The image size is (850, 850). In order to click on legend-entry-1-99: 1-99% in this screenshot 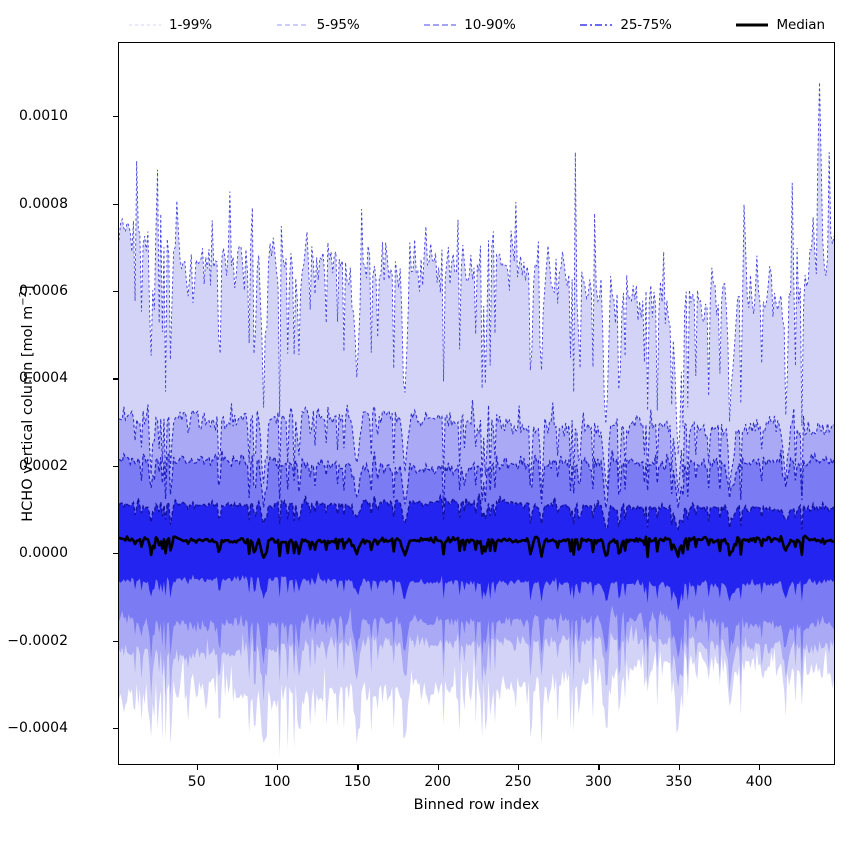, I will do `click(170, 25)`.